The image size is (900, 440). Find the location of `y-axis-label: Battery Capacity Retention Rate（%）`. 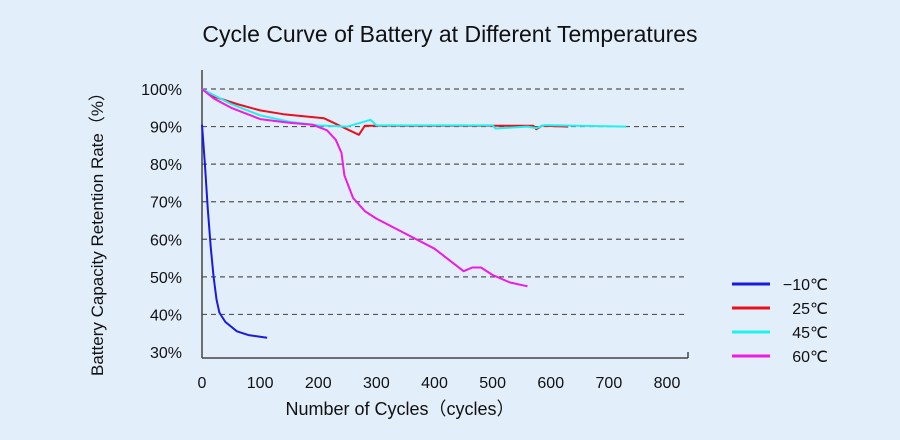

y-axis-label: Battery Capacity Retention Rate（%） is located at coordinates (97, 230).